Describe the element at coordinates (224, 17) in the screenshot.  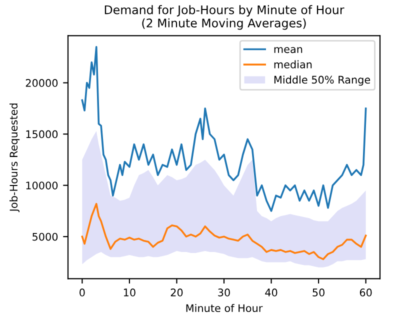
I see `chart-title: Demand for Job-Hours by Minute of Hour (2 Minute Moving Averages)` at that location.